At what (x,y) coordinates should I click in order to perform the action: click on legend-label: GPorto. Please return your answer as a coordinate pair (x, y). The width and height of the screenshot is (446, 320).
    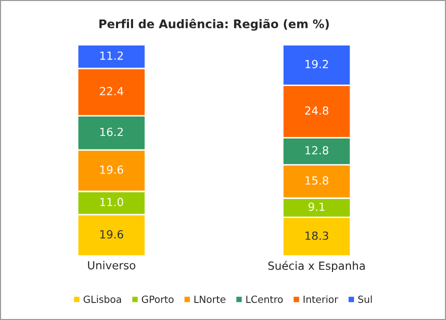
    Looking at the image, I should click on (158, 299).